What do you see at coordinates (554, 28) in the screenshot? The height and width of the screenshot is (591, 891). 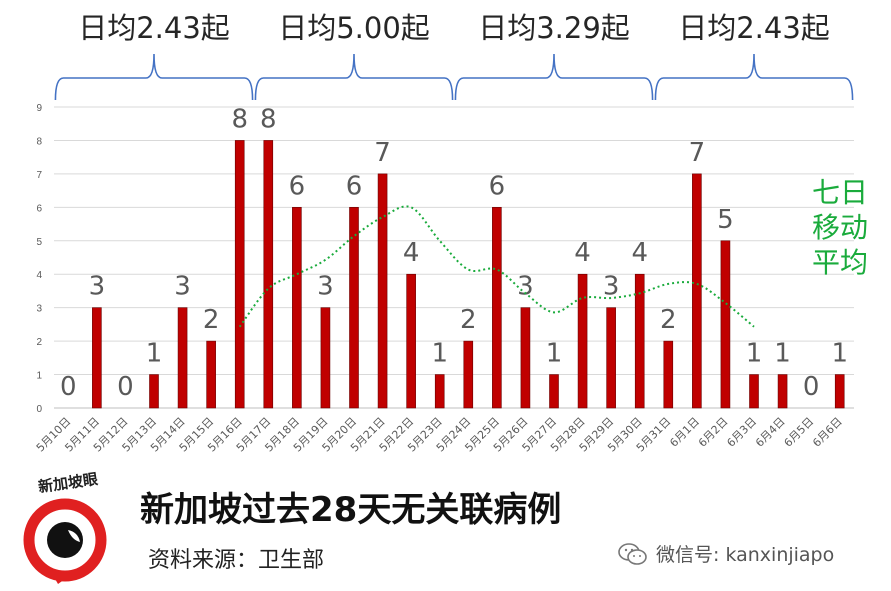 I see `period-label: 日均3.29起` at bounding box center [554, 28].